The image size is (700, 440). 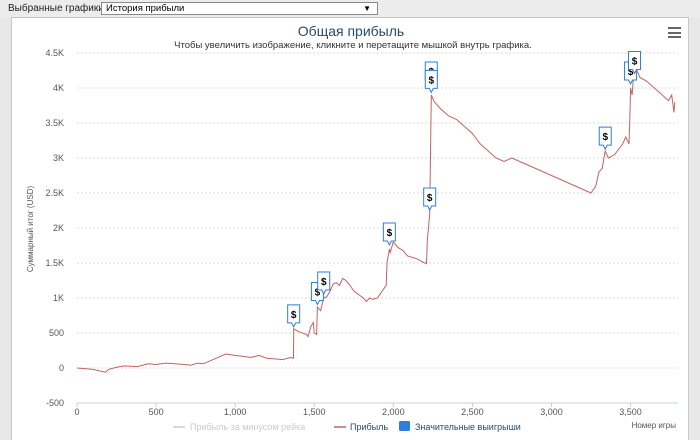 I want to click on legend-item-profit: Прибыль, so click(x=361, y=427).